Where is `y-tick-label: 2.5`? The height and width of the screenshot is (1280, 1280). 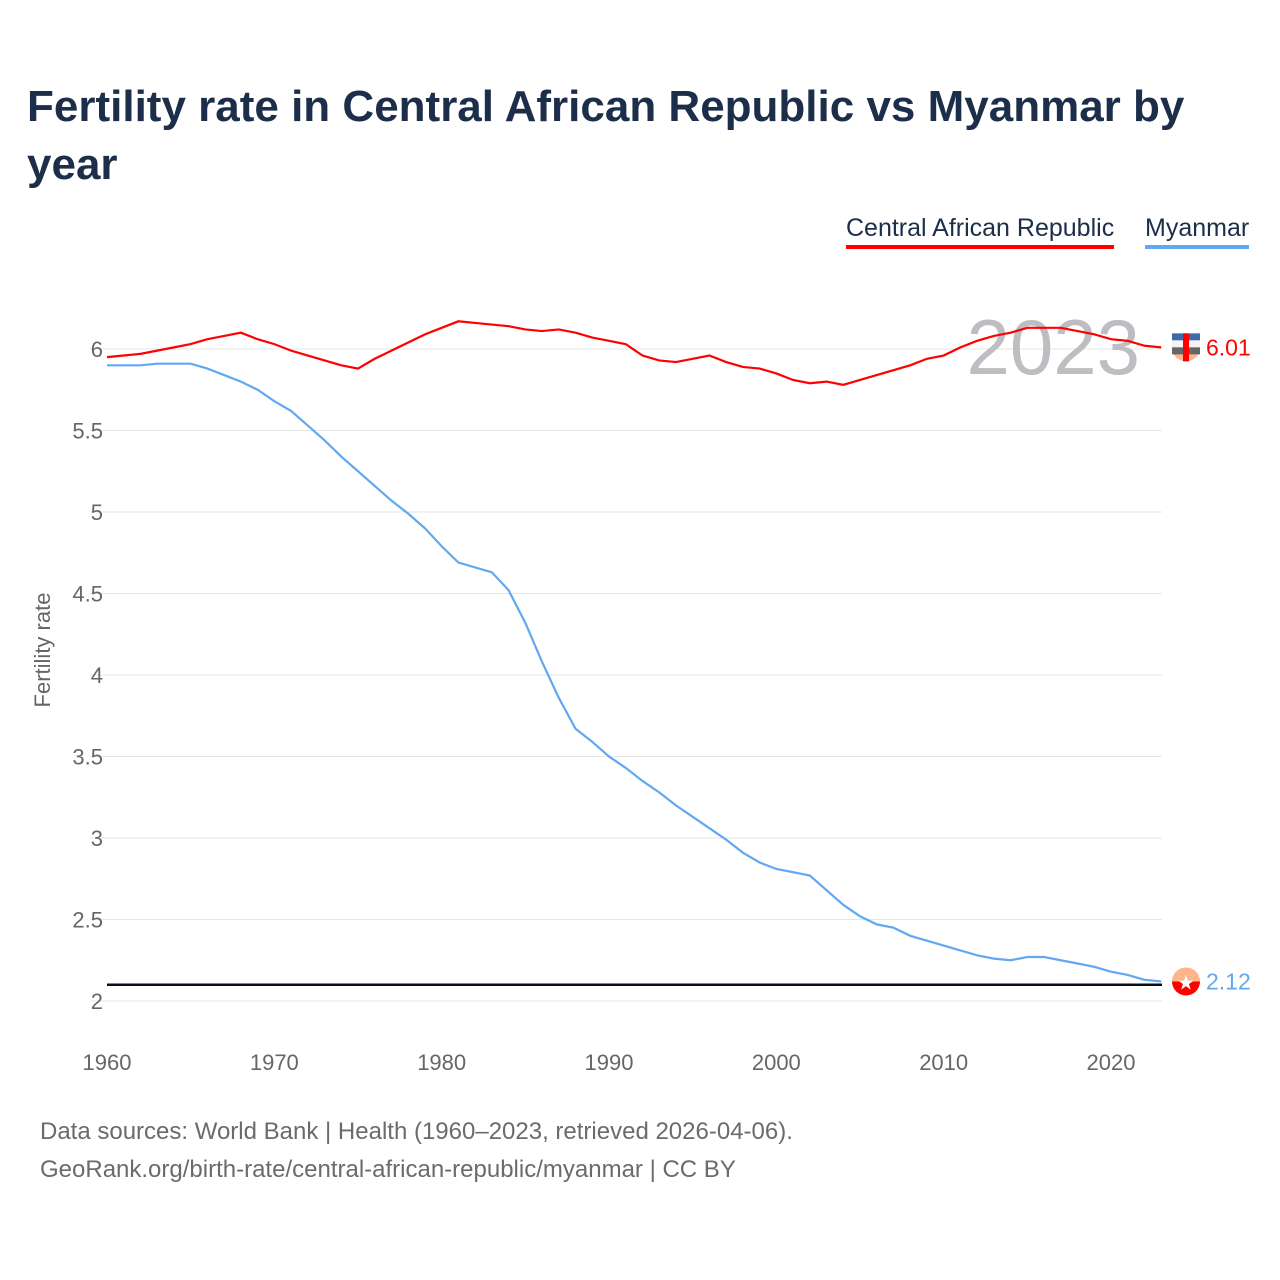 y-tick-label: 2.5 is located at coordinates (87, 920).